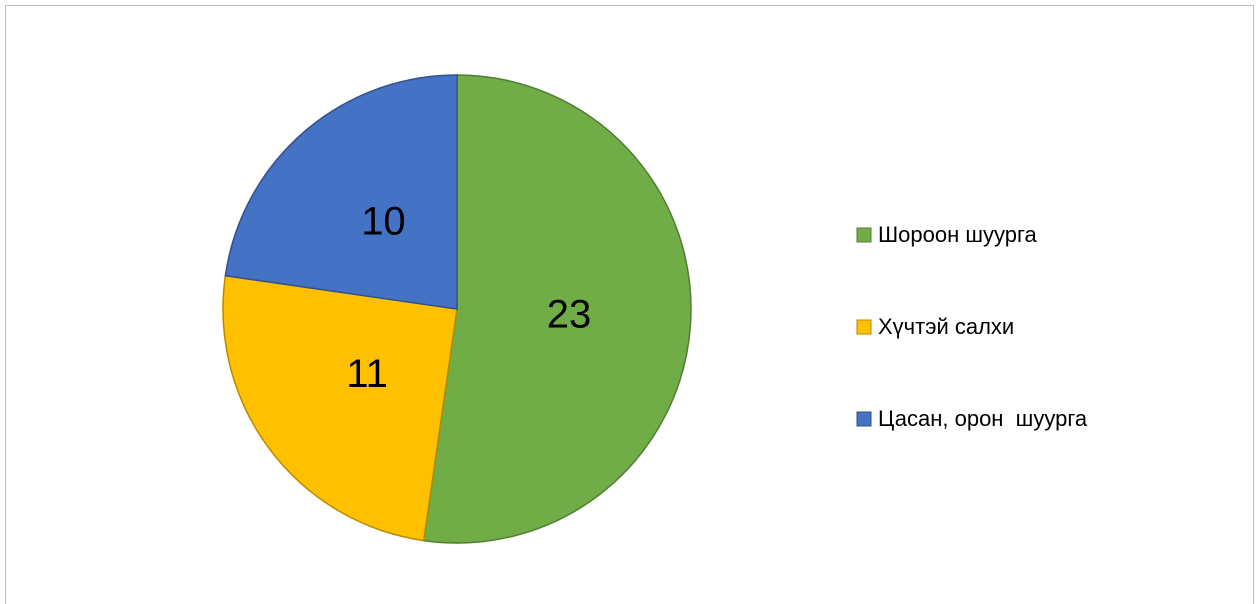 Image resolution: width=1259 pixels, height=604 pixels. I want to click on legend-label: Хүчтэй салхи, so click(946, 326).